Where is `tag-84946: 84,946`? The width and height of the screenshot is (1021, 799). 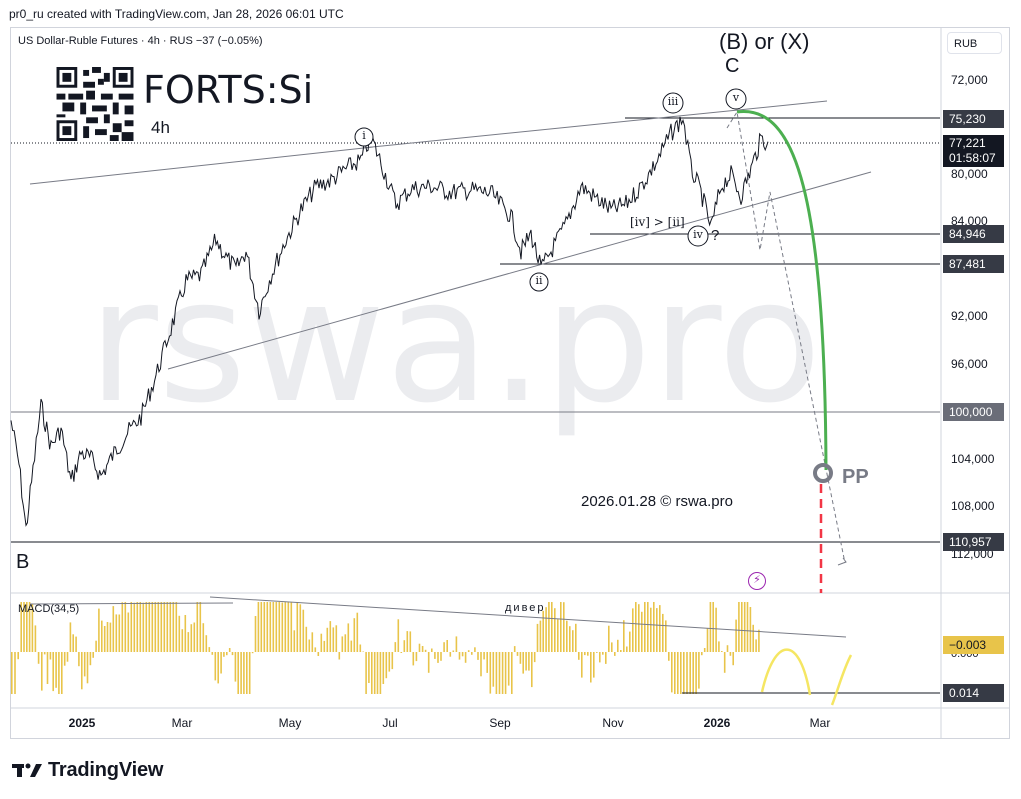 tag-84946: 84,946 is located at coordinates (973, 234).